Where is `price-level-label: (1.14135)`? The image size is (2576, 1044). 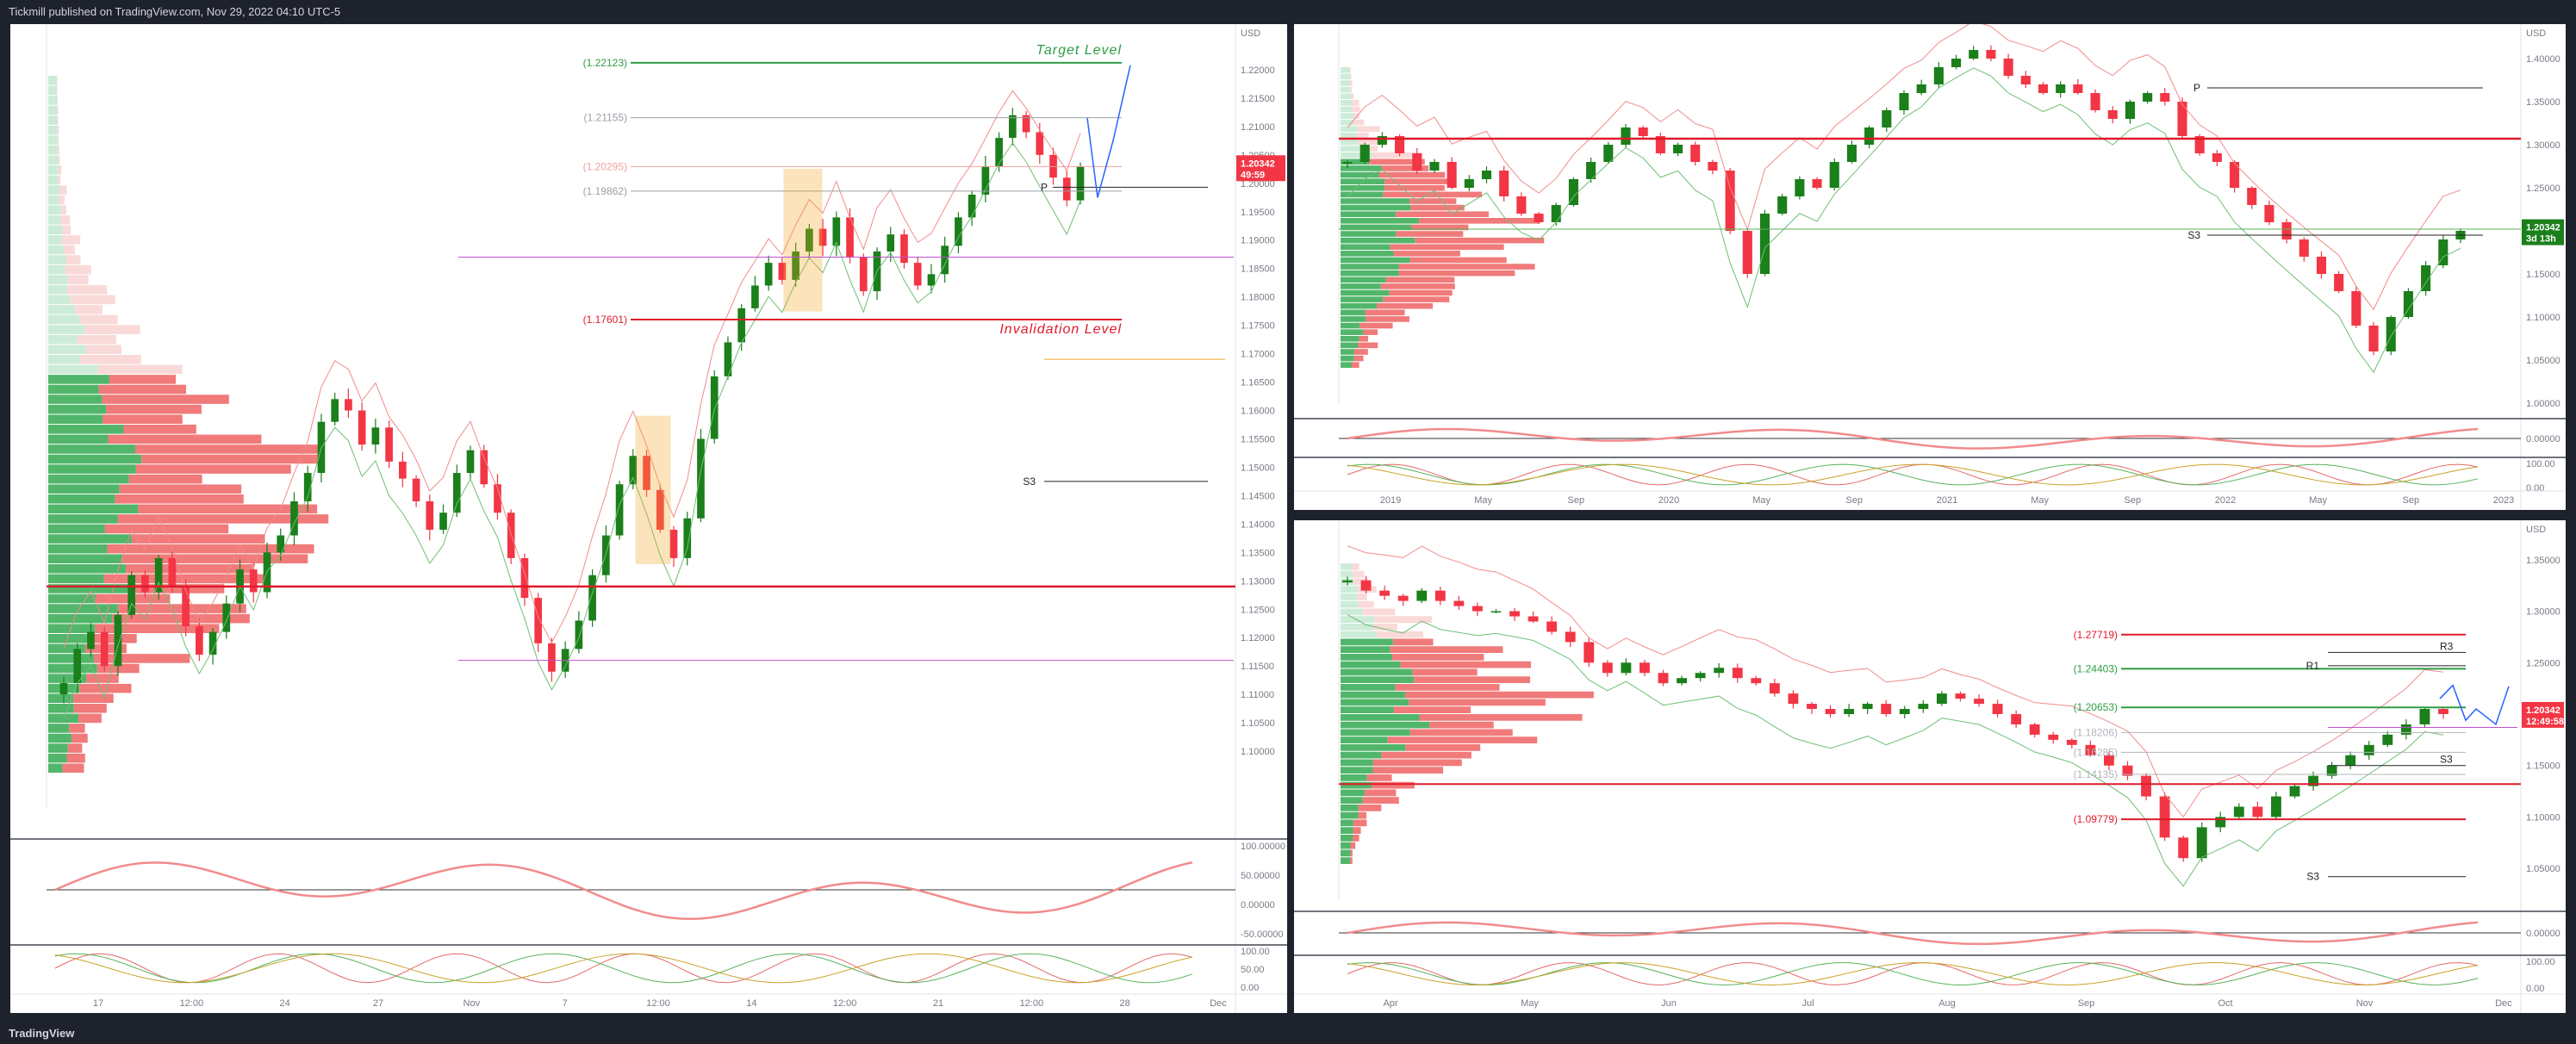
price-level-label: (1.14135) is located at coordinates (2096, 774).